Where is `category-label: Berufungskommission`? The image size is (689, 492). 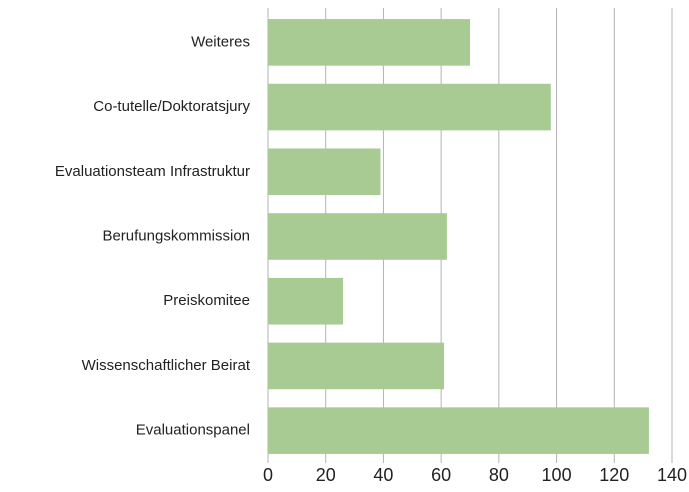 category-label: Berufungskommission is located at coordinates (176, 235).